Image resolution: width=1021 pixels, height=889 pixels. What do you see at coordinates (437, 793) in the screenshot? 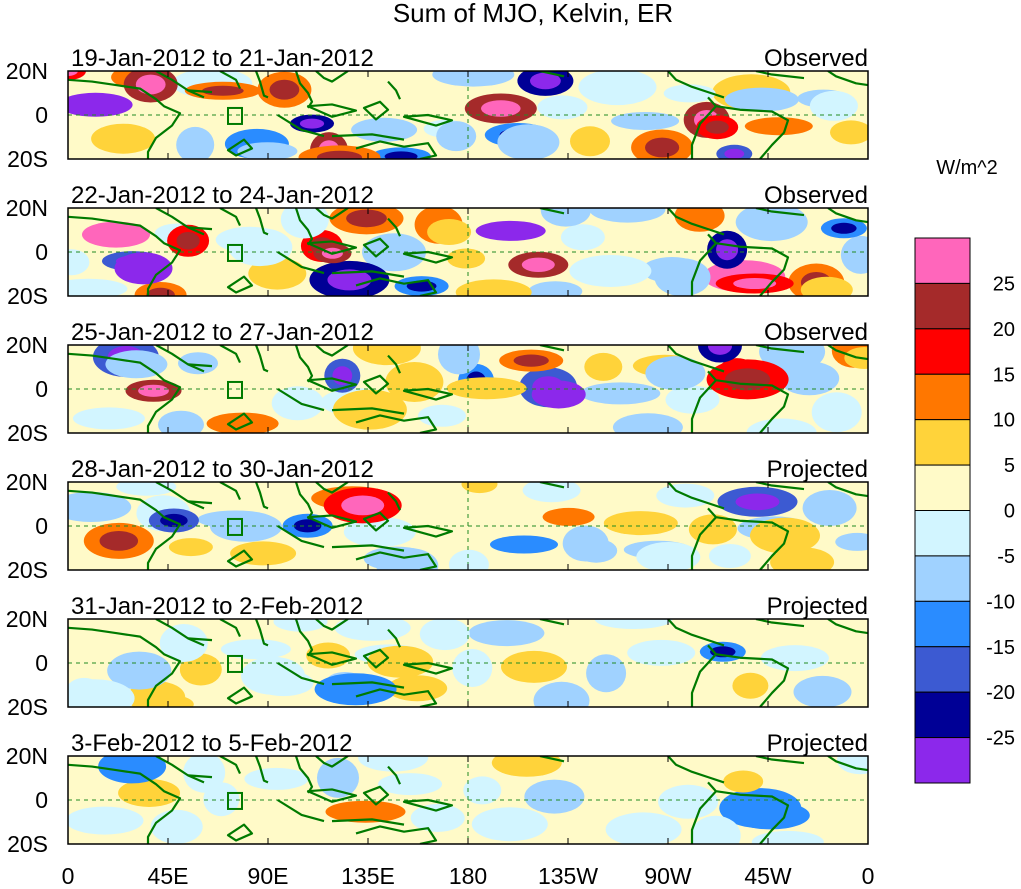
I see `map-panel: 3-Feb-2012 to 5-Feb-2012 Projected 20N 0 20S` at bounding box center [437, 793].